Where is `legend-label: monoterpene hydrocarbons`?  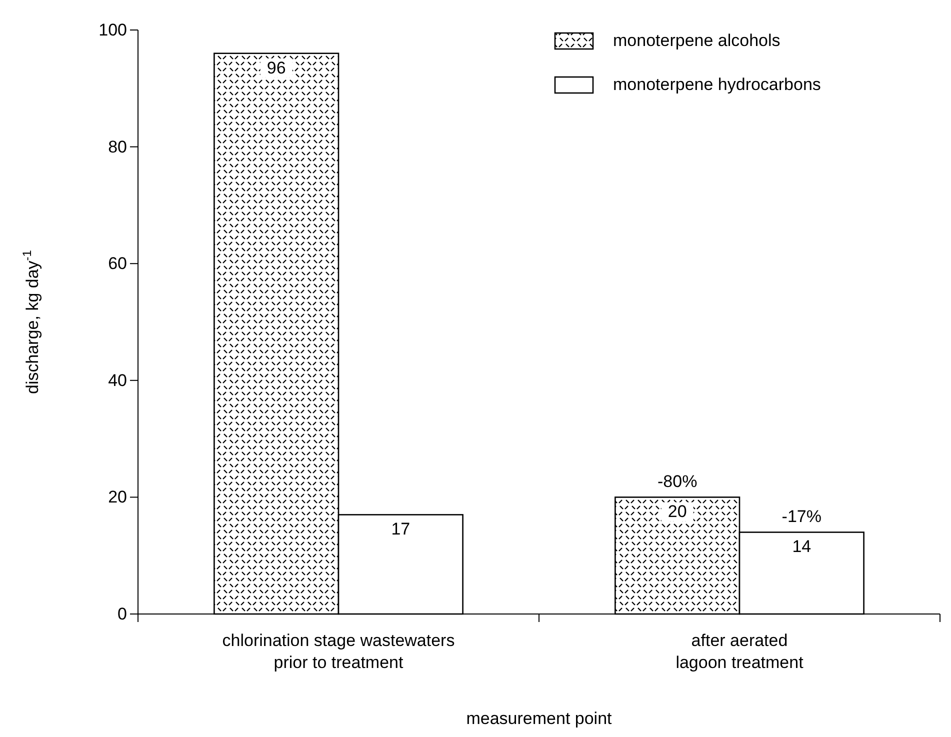
legend-label: monoterpene hydrocarbons is located at coordinates (717, 84).